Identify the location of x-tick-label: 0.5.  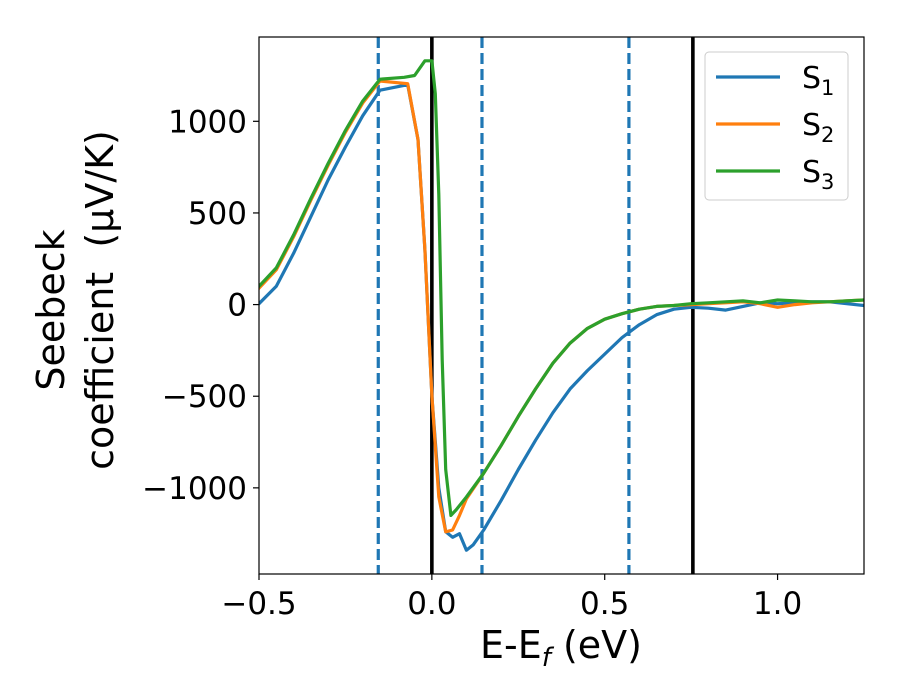
(604, 604).